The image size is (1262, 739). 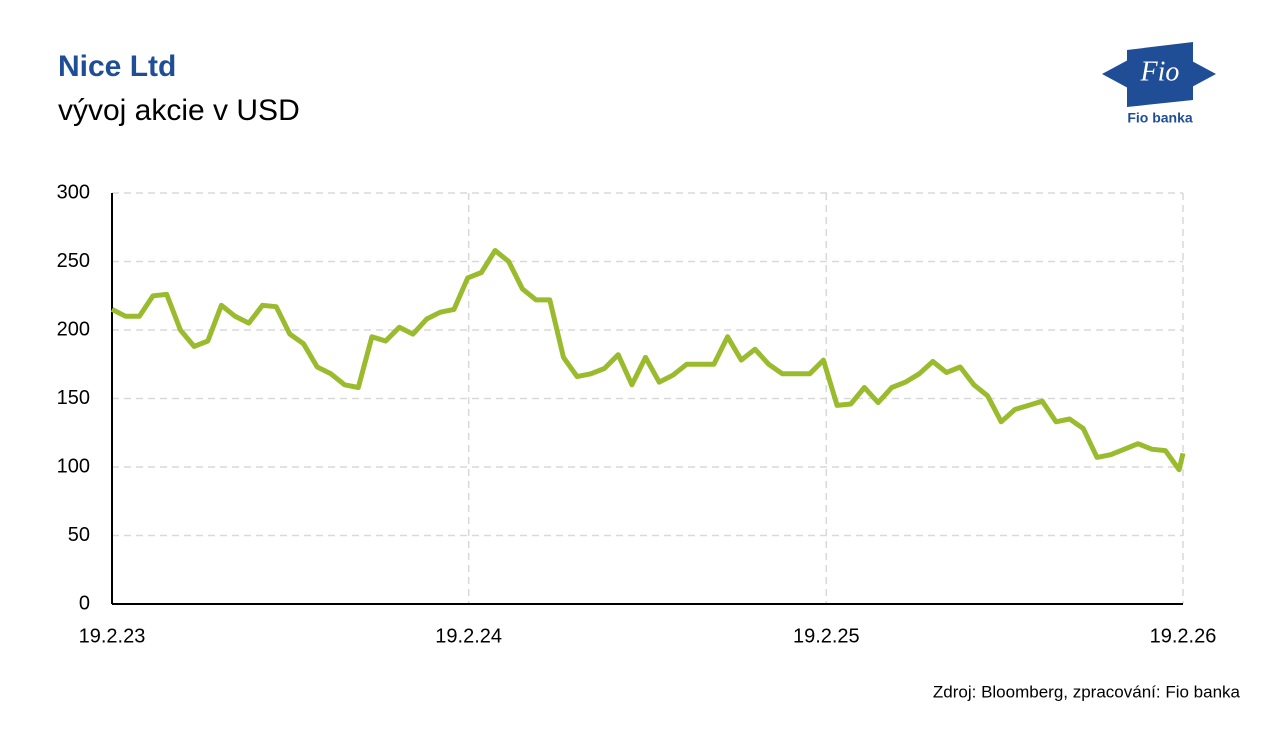 I want to click on x-tick-label: 19.2.25, so click(x=826, y=636).